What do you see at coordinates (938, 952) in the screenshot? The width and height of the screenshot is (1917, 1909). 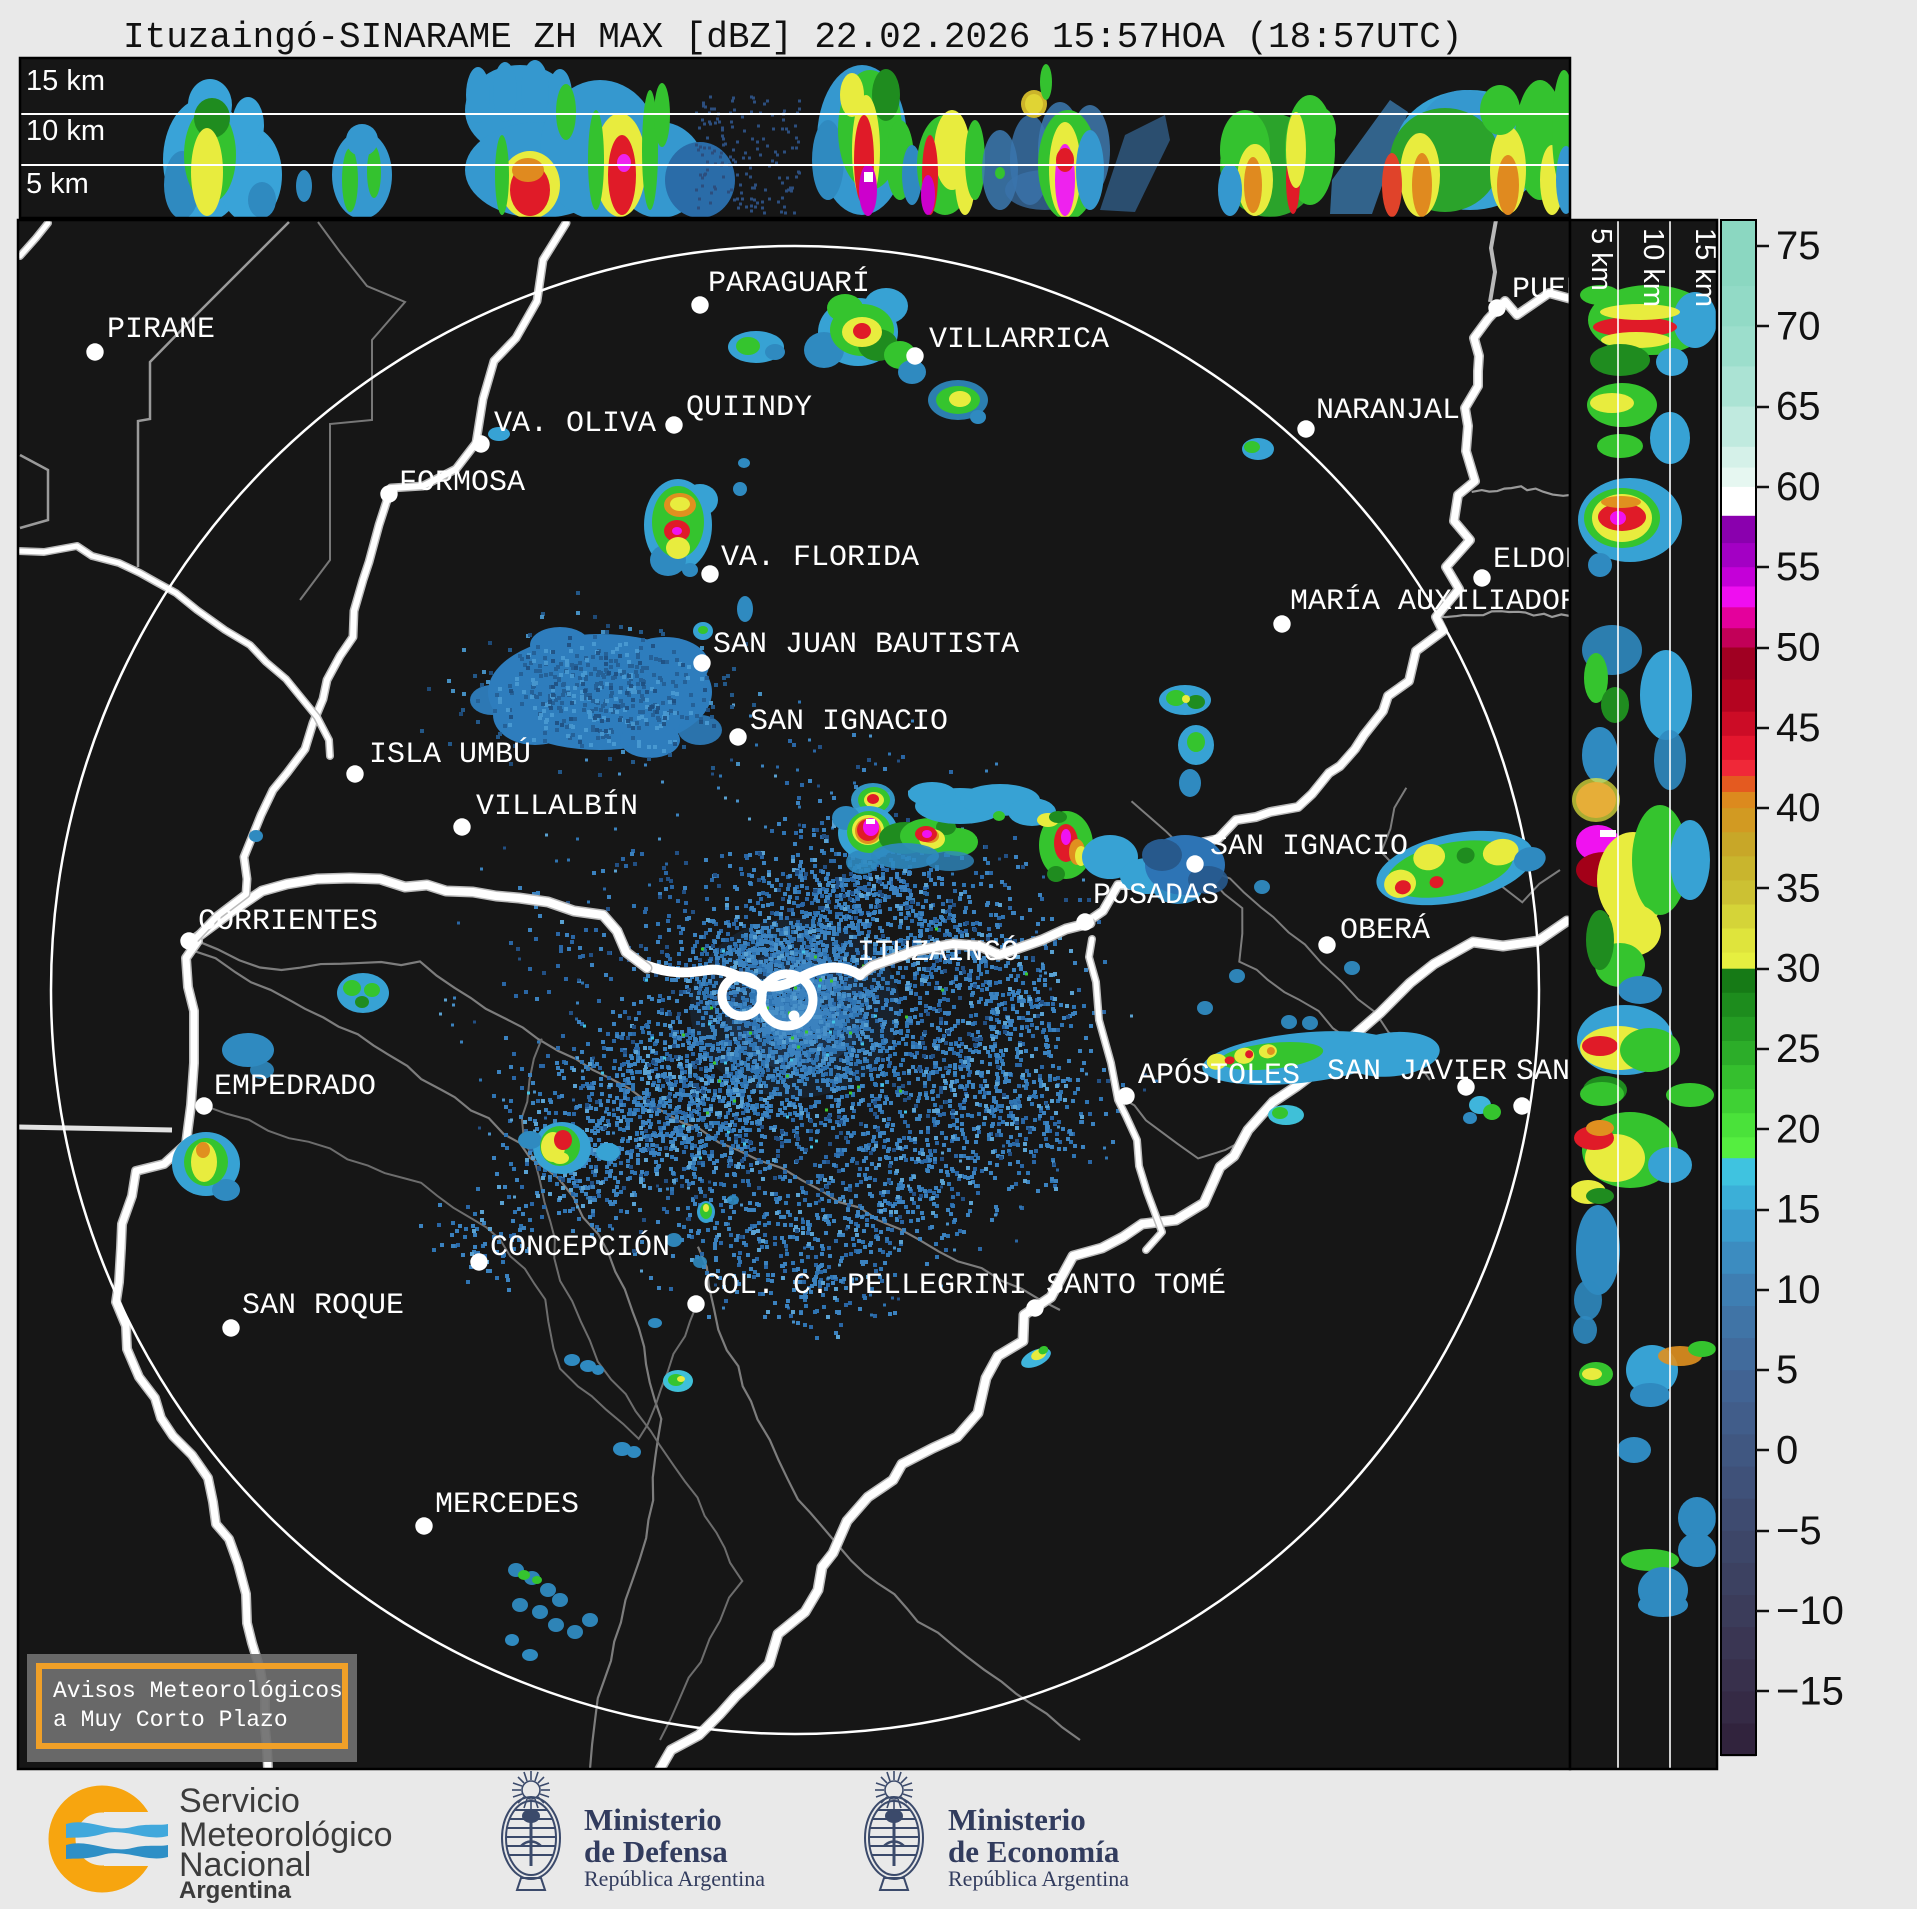 I see `svg-text: ITUZAINGÓ` at bounding box center [938, 952].